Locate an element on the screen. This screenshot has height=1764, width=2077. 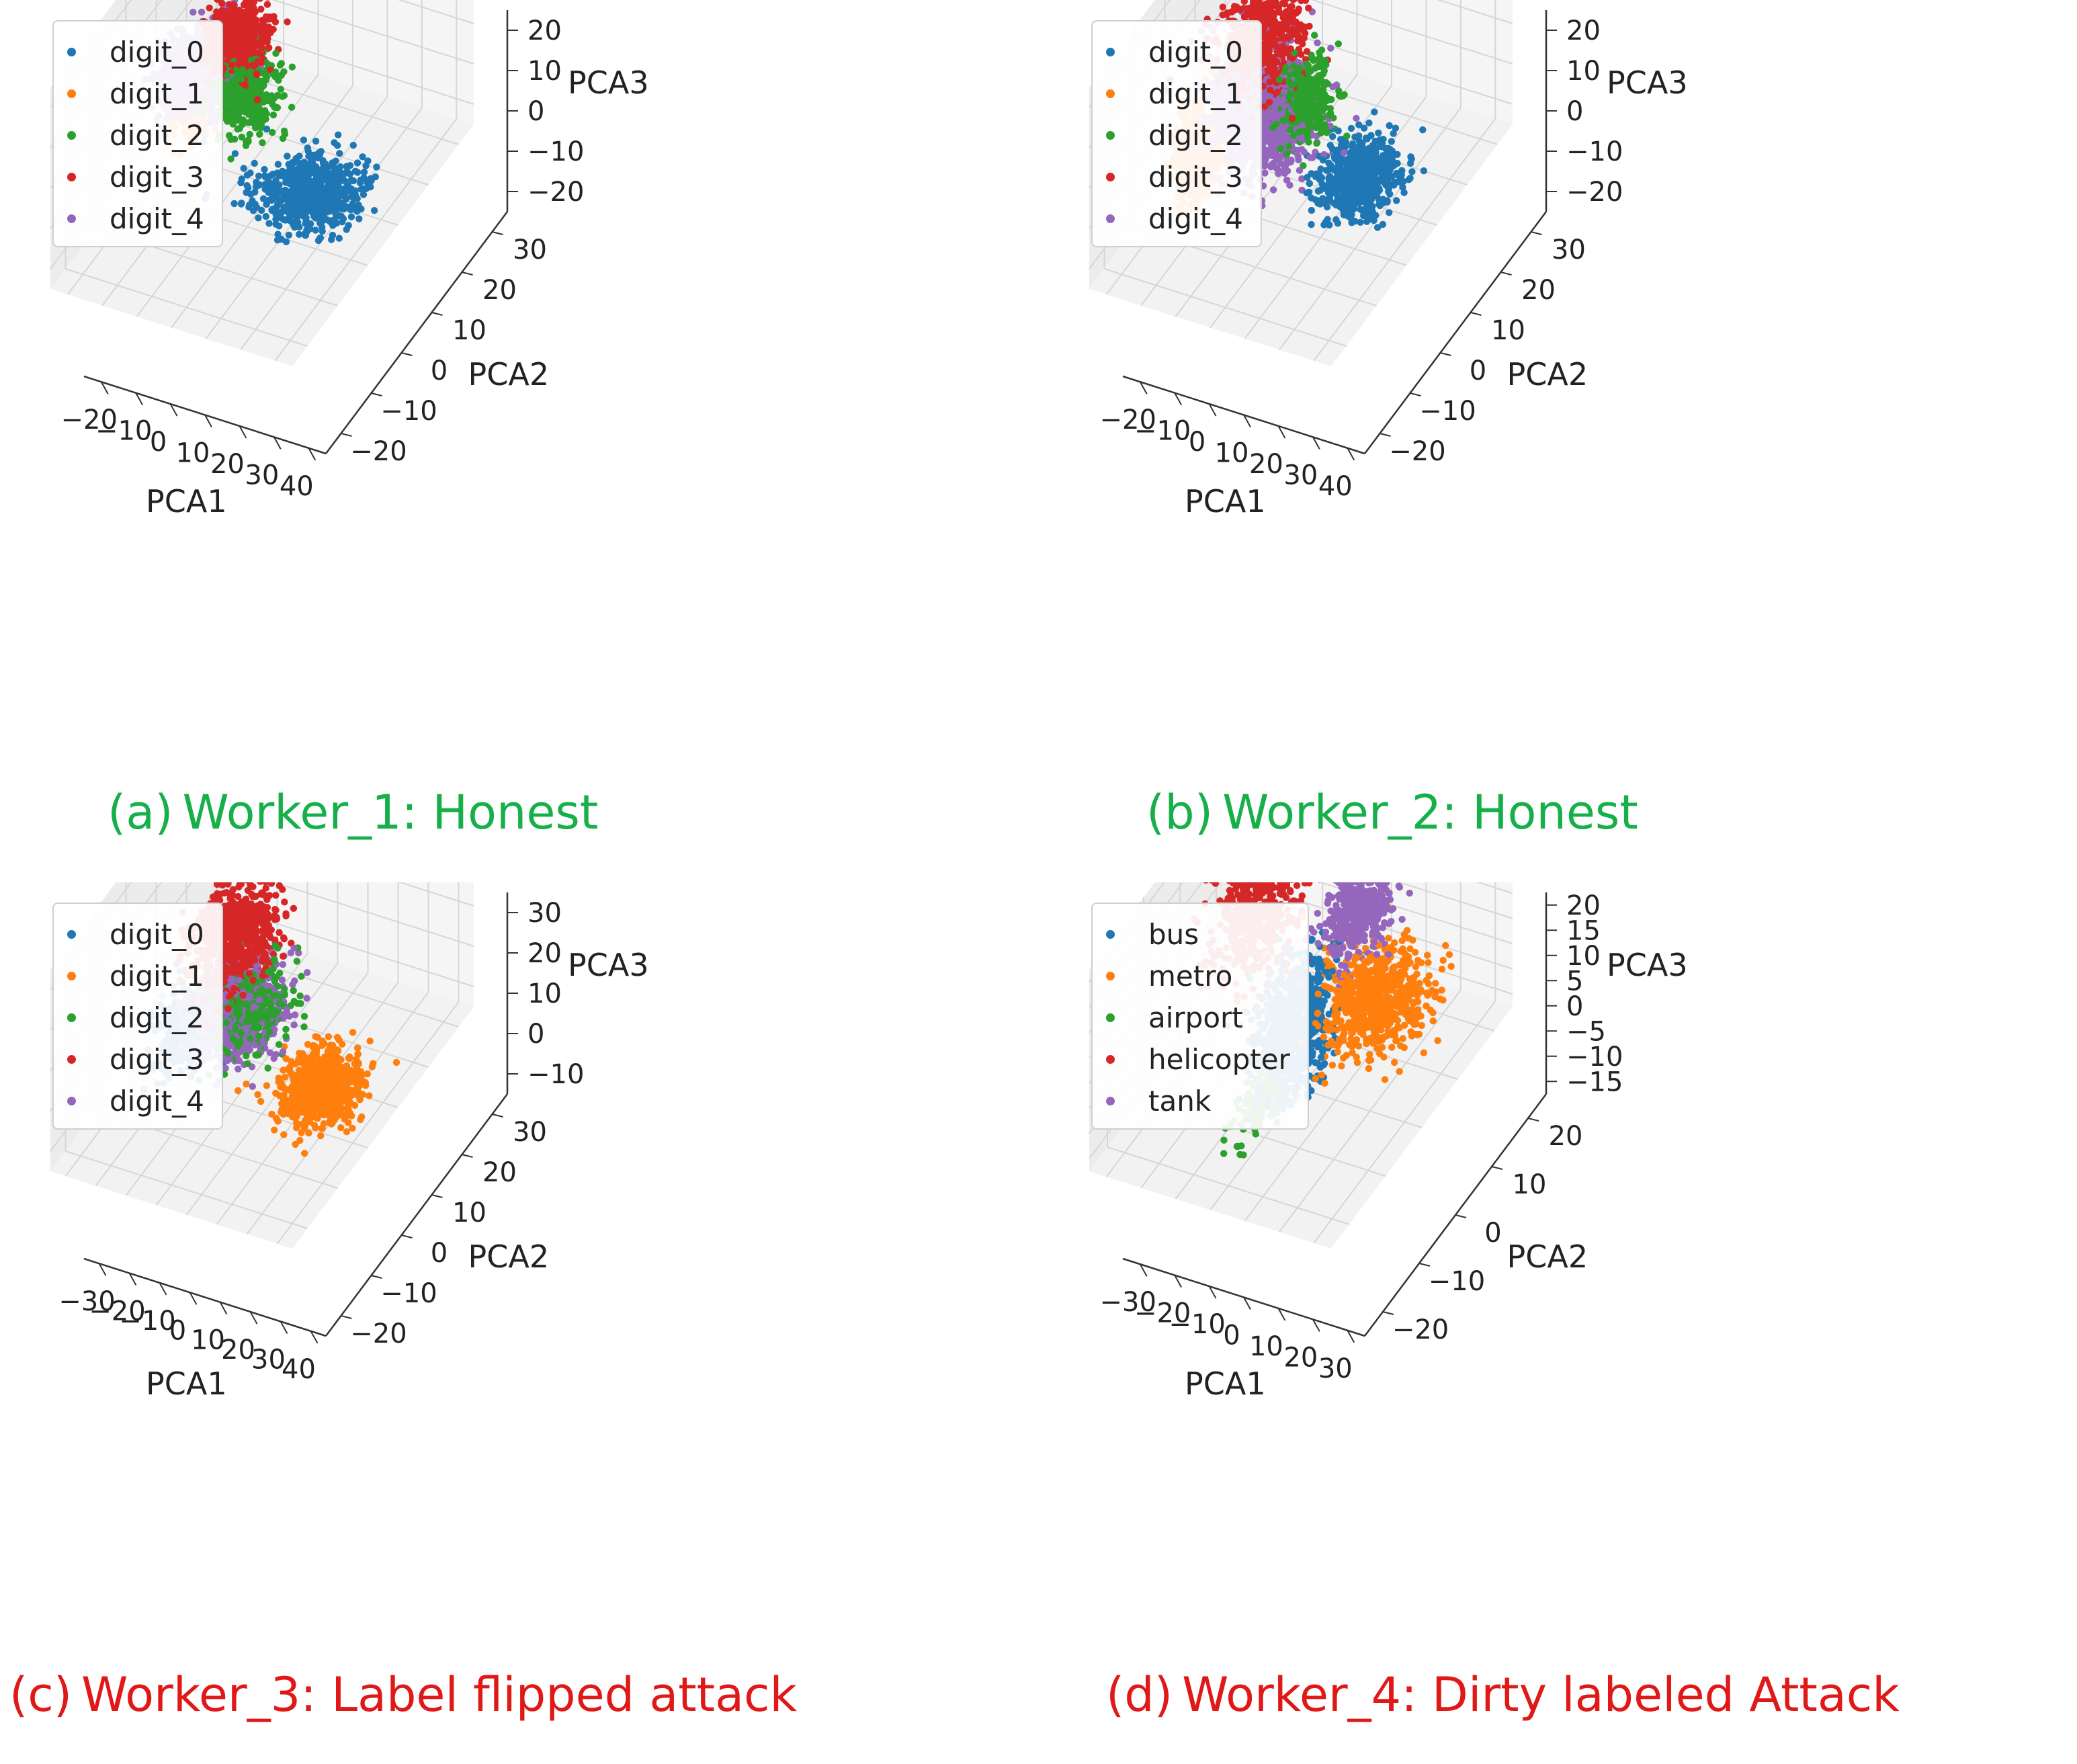
legend-entry: digit_2 is located at coordinates (135, 135).